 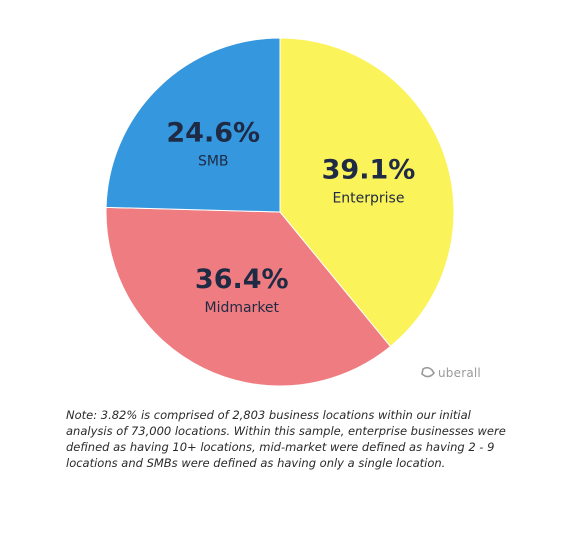 What do you see at coordinates (459, 373) in the screenshot?
I see `uberall-logo-text: uberall` at bounding box center [459, 373].